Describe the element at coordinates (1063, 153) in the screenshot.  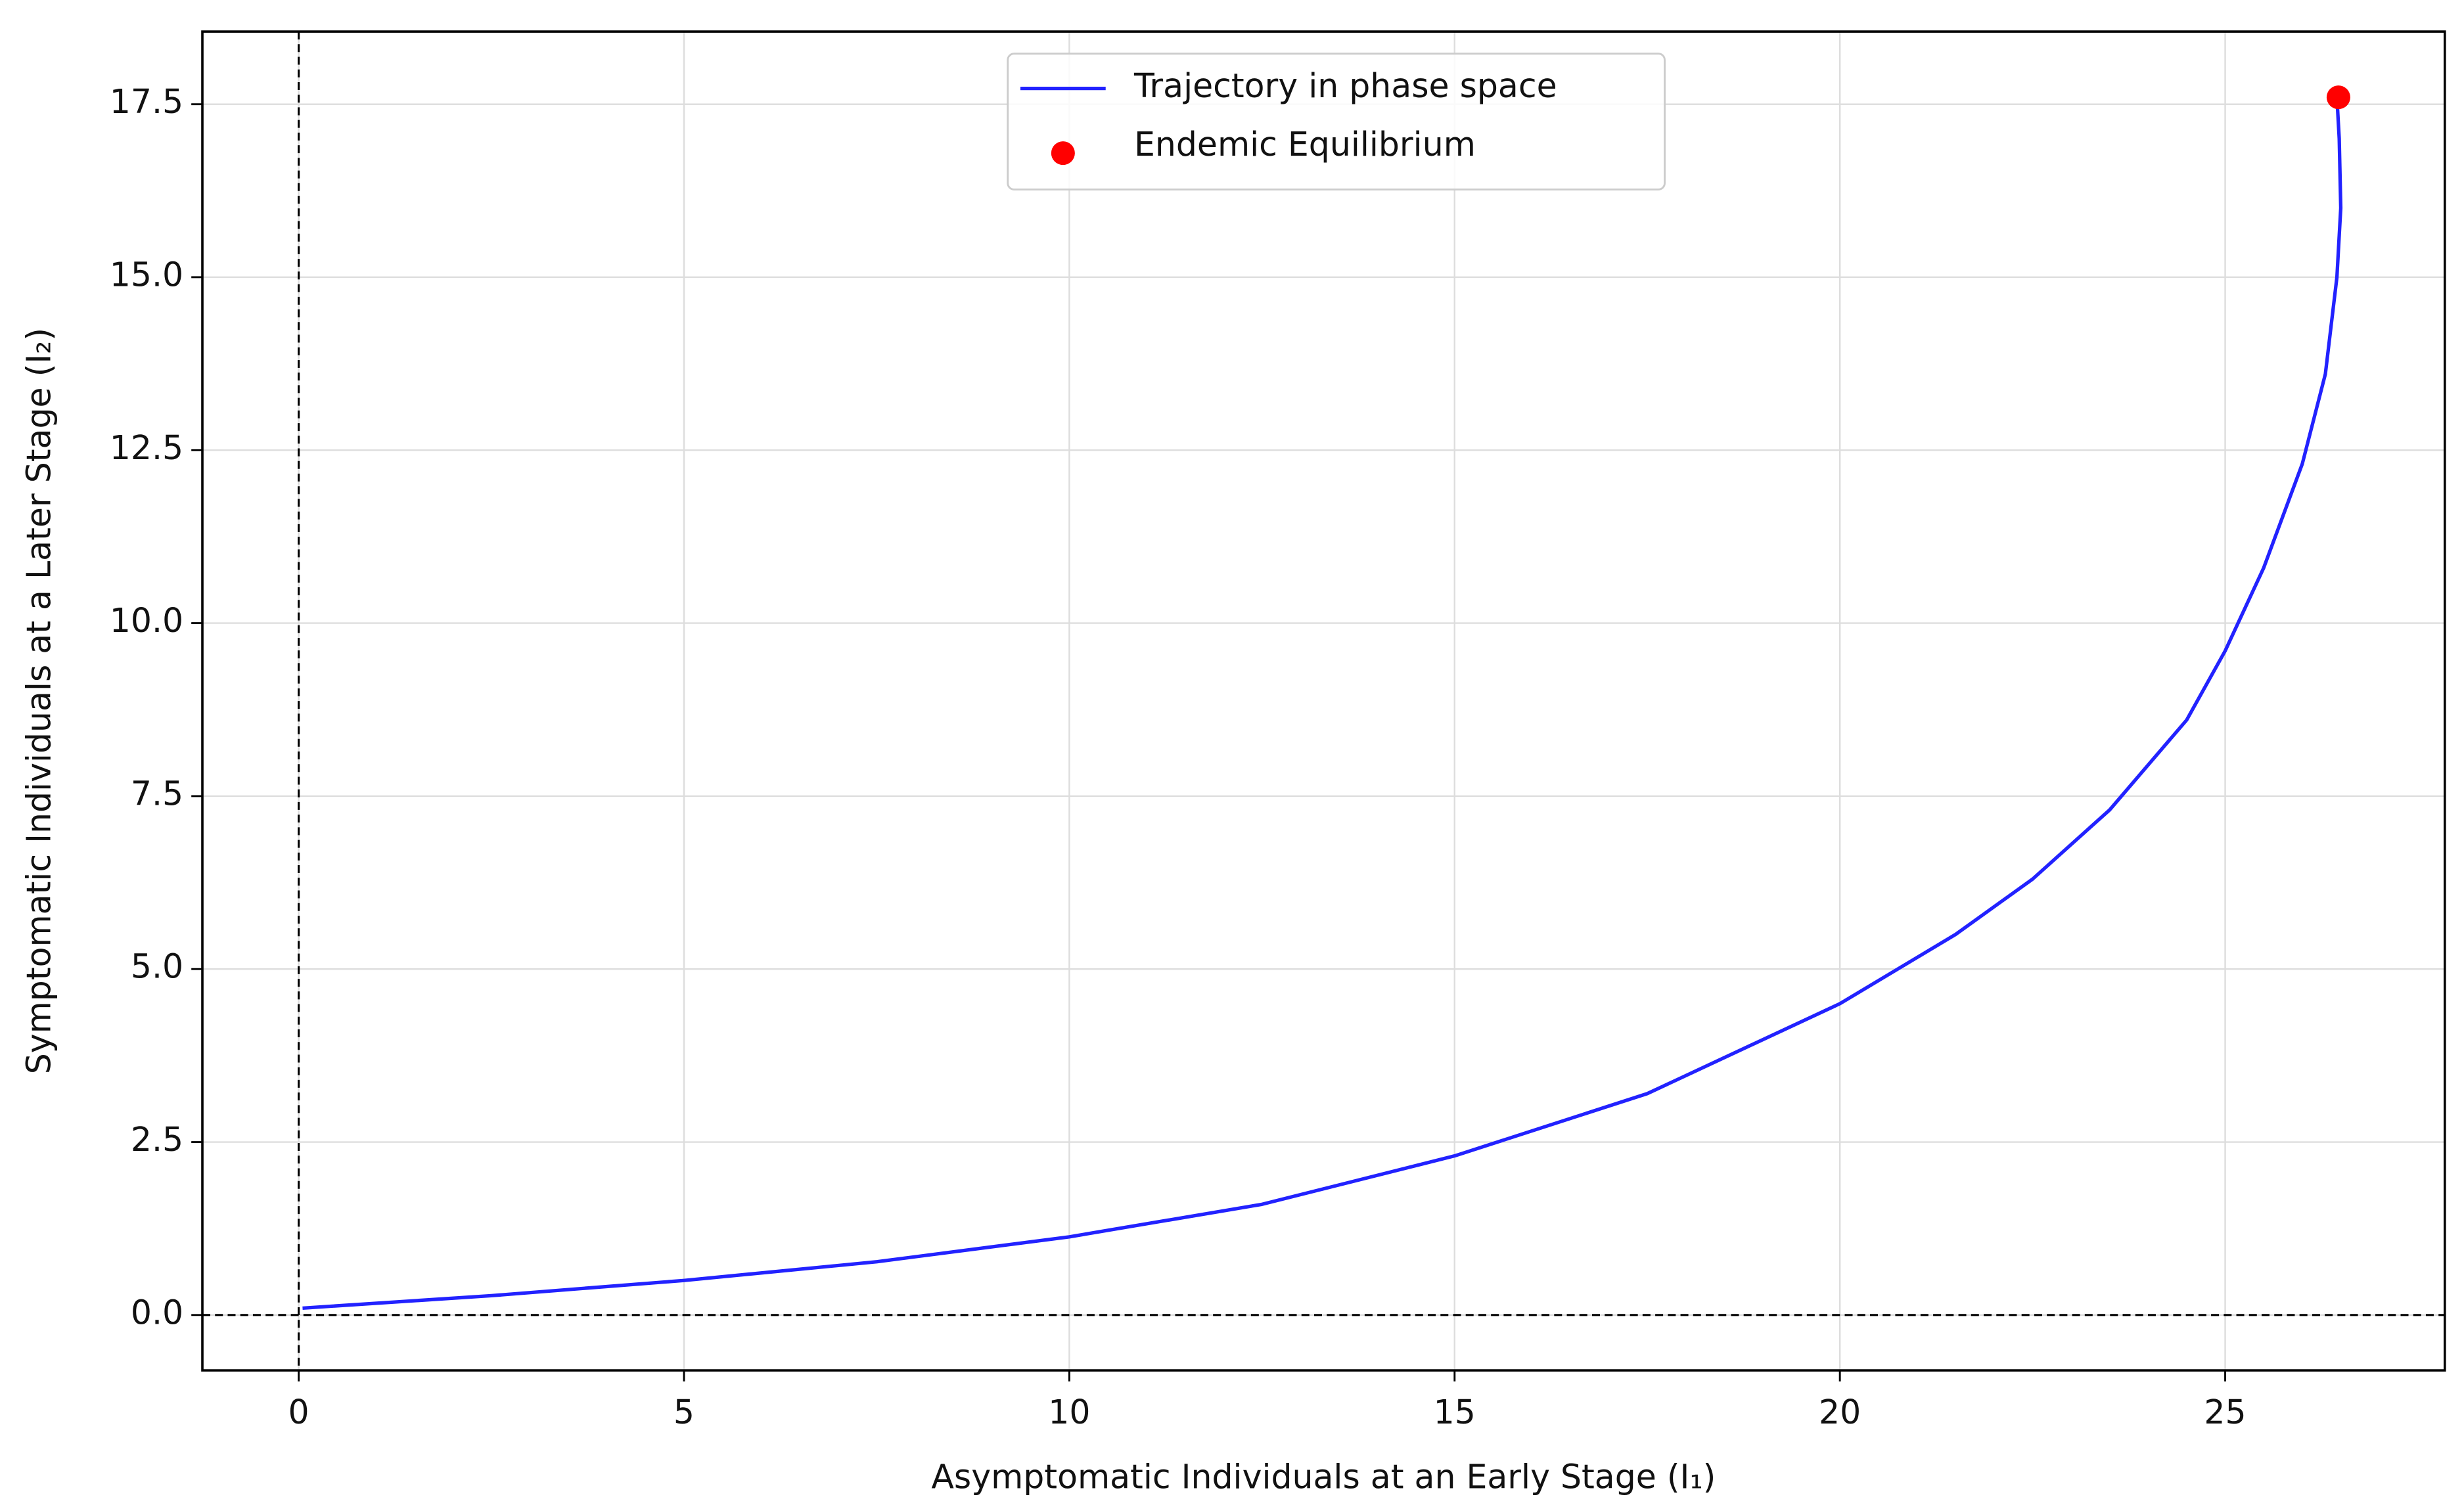
I see `legend-swatch` at that location.